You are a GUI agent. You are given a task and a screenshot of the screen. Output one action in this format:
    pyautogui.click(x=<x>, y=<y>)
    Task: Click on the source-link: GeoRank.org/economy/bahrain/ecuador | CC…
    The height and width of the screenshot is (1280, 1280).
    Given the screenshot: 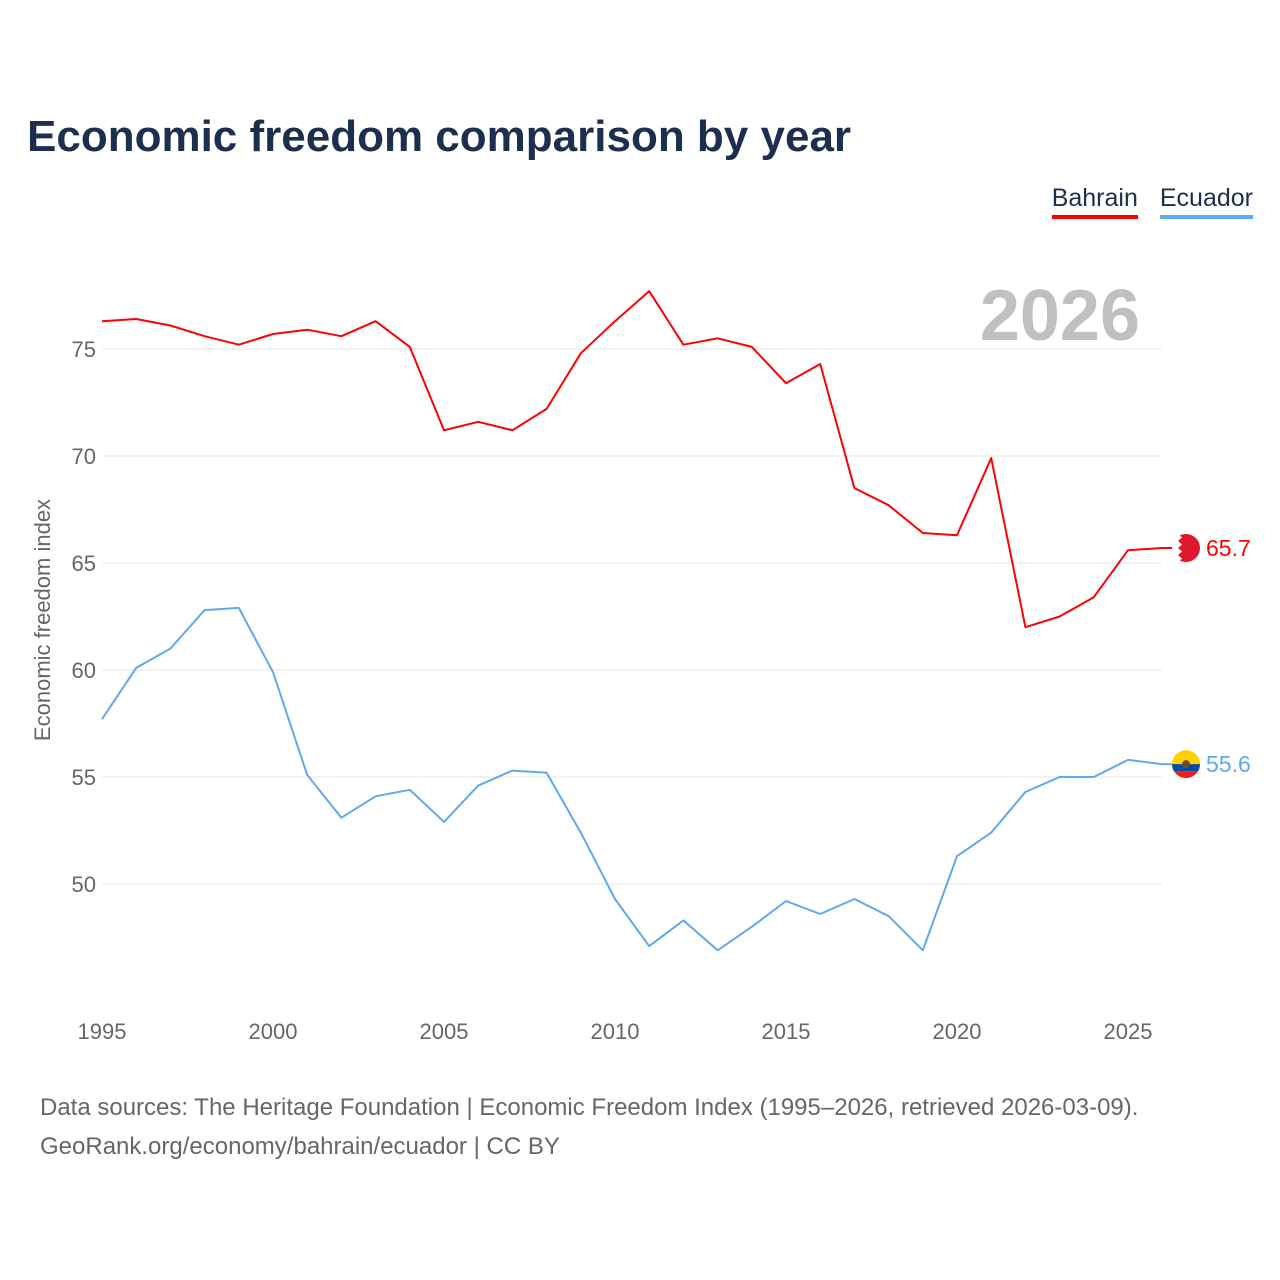 What is the action you would take?
    pyautogui.click(x=300, y=1146)
    